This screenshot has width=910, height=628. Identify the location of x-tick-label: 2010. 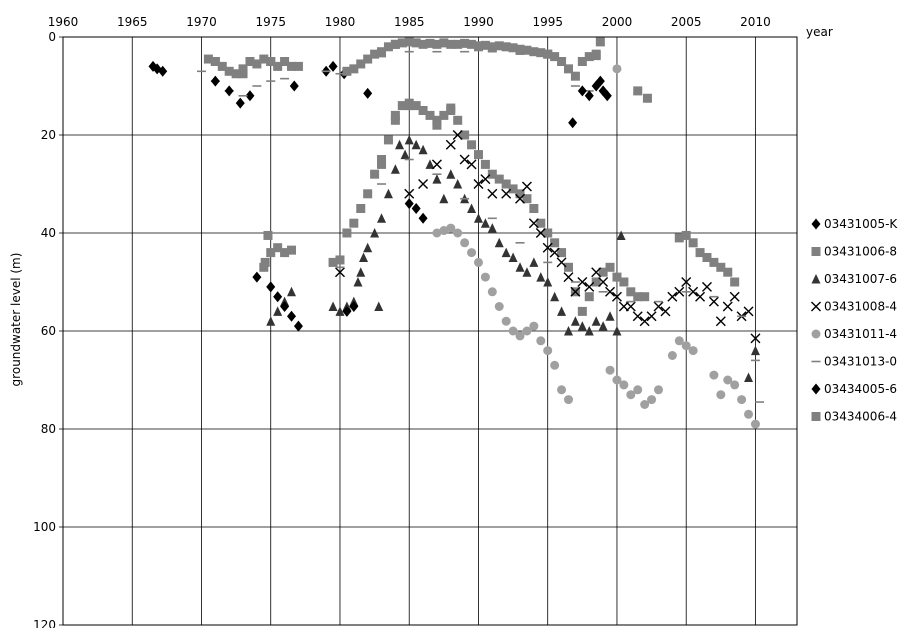
(755, 22).